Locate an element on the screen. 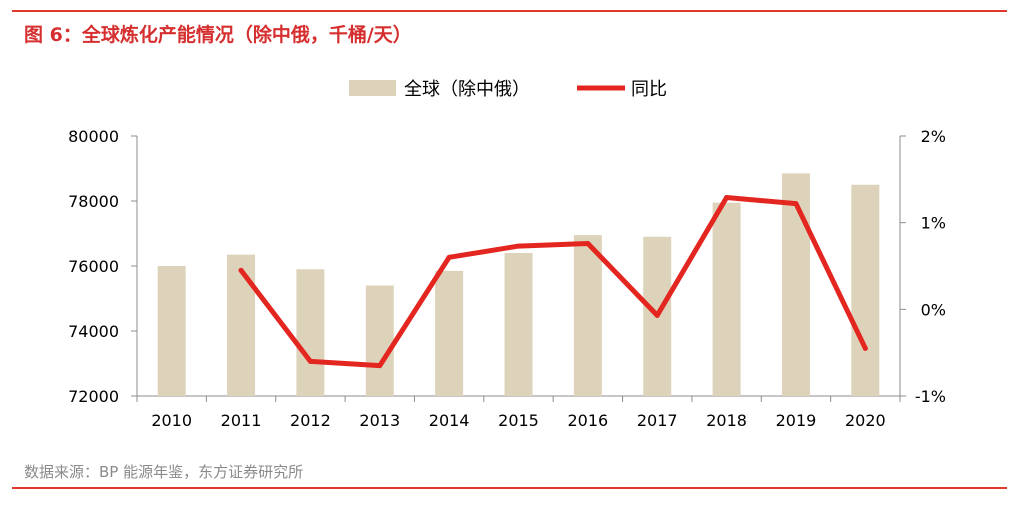  x-tick-label: 2013 is located at coordinates (379, 420).